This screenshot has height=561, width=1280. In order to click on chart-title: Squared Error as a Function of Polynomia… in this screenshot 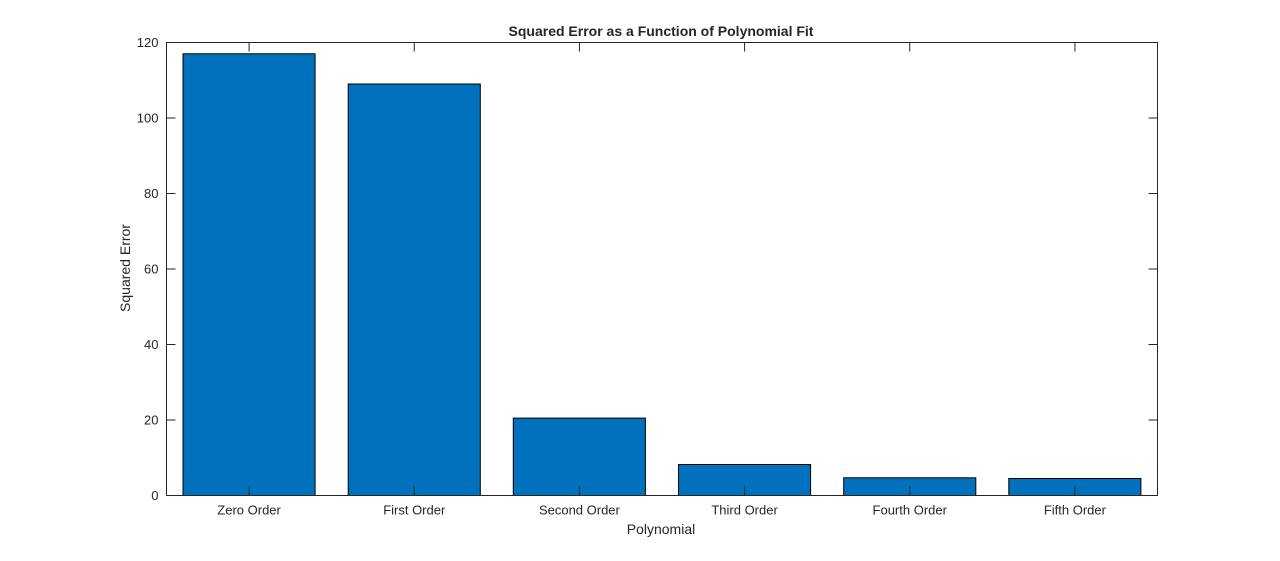, I will do `click(661, 31)`.